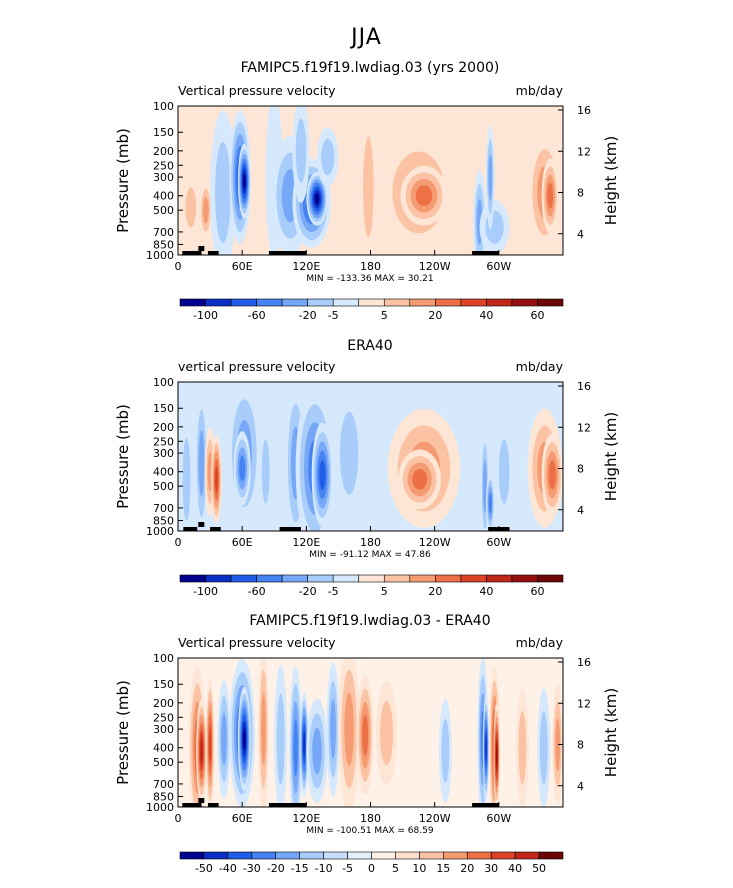  Describe the element at coordinates (369, 279) in the screenshot. I see `min-max-text: MIN = -133.36 MAX = 30.21` at that location.